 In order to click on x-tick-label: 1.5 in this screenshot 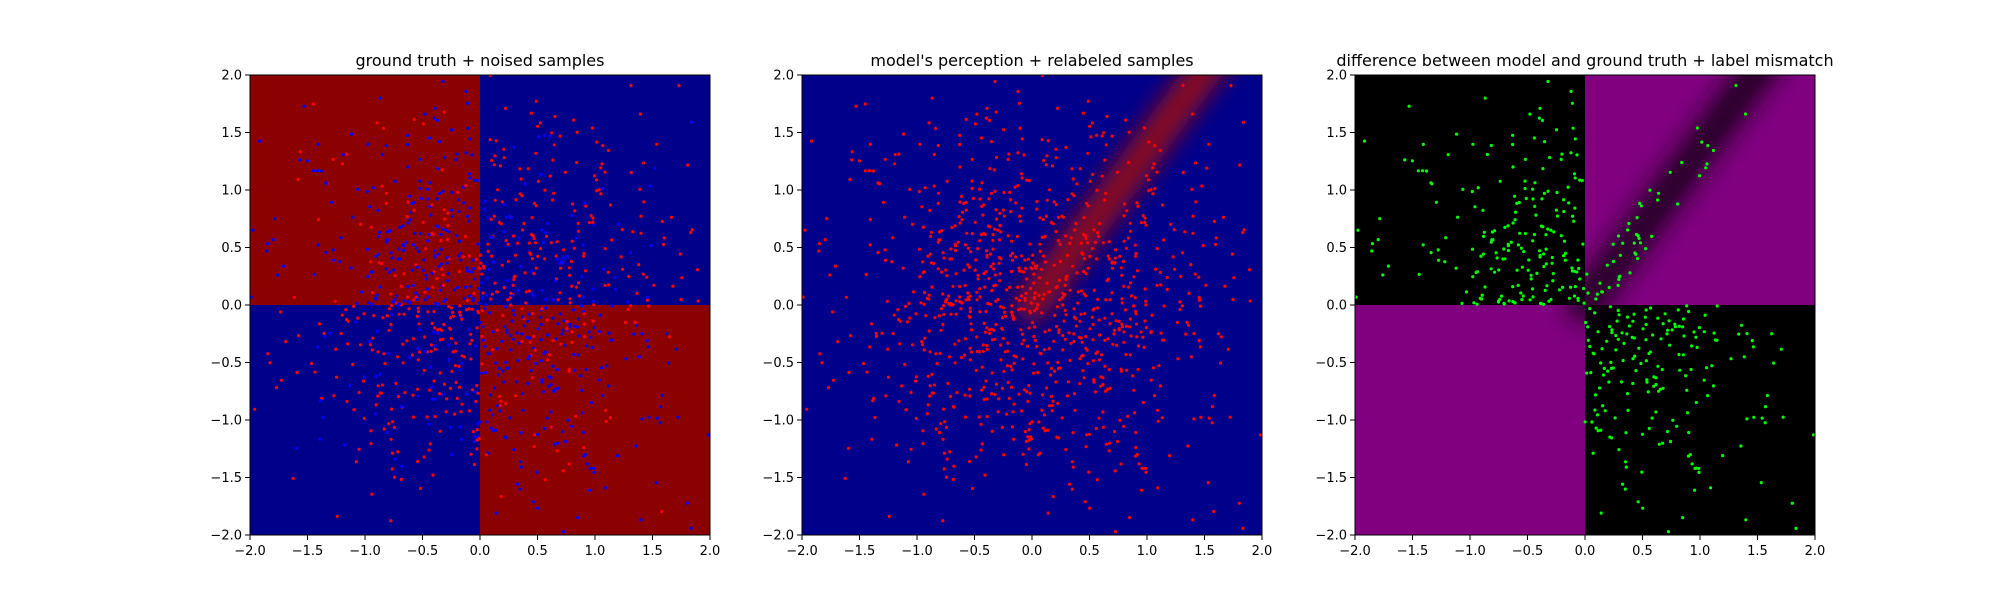, I will do `click(652, 551)`.